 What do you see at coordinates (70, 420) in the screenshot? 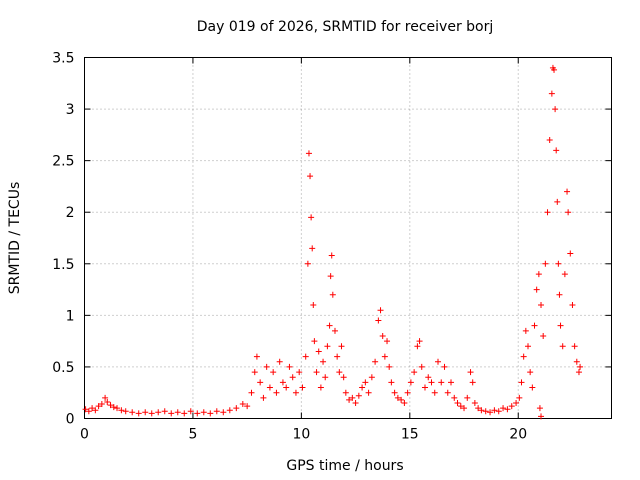
I see `y-tick-label: 0` at bounding box center [70, 420].